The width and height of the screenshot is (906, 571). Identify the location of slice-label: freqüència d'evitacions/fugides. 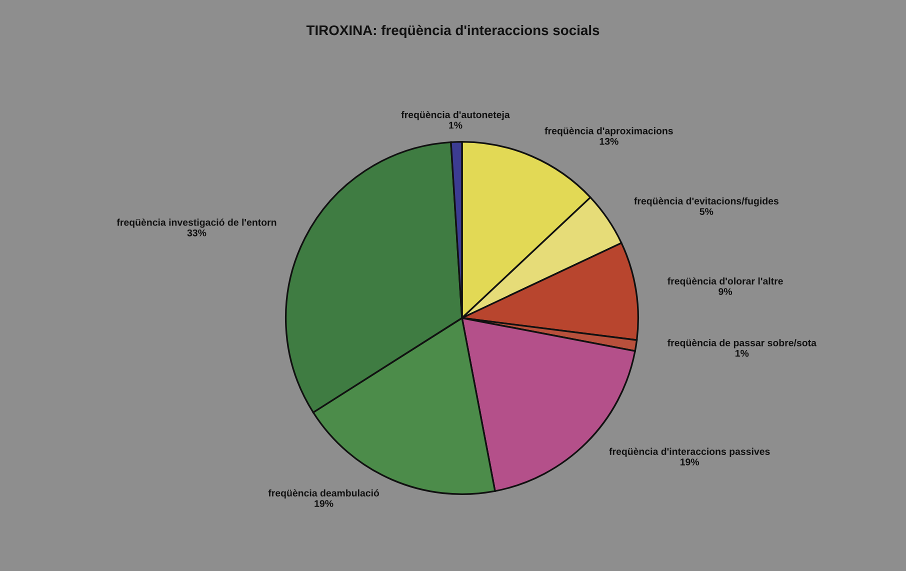
(706, 201).